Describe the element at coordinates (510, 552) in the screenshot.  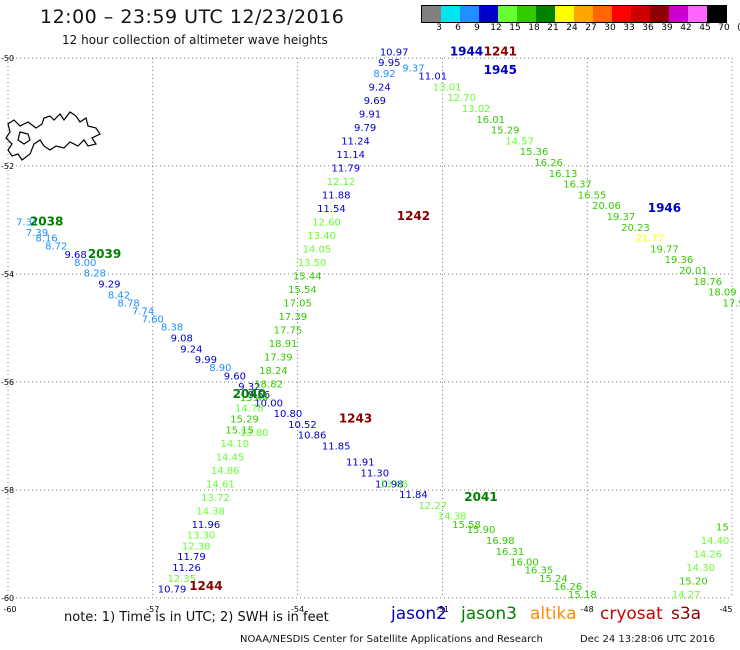
I see `wave-height-value: 16.31` at that location.